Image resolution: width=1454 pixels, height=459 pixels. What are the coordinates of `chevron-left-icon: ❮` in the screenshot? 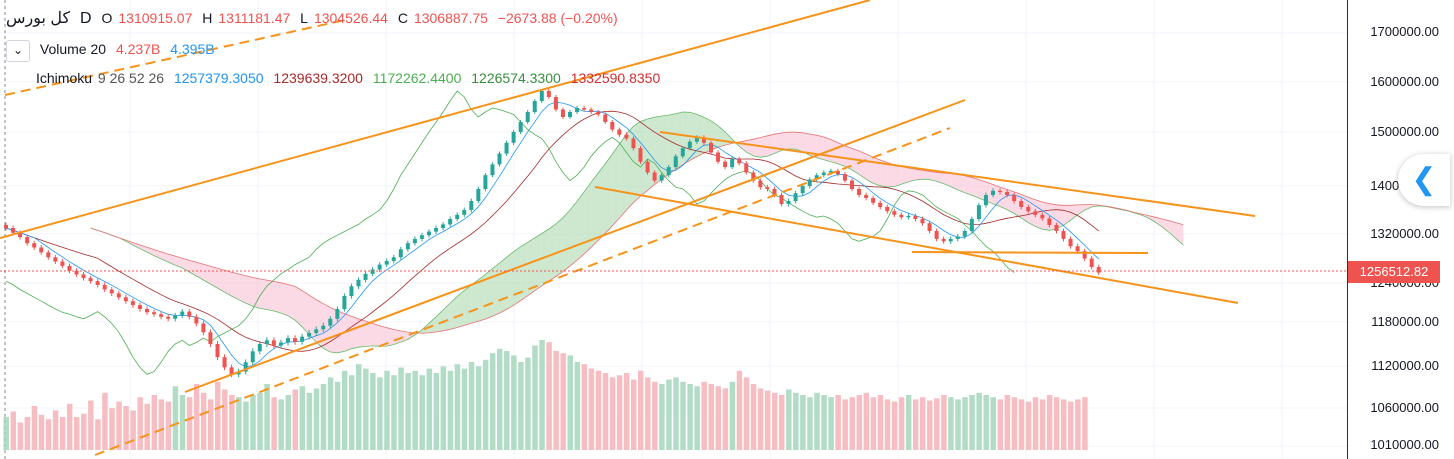 It's located at (1424, 180).